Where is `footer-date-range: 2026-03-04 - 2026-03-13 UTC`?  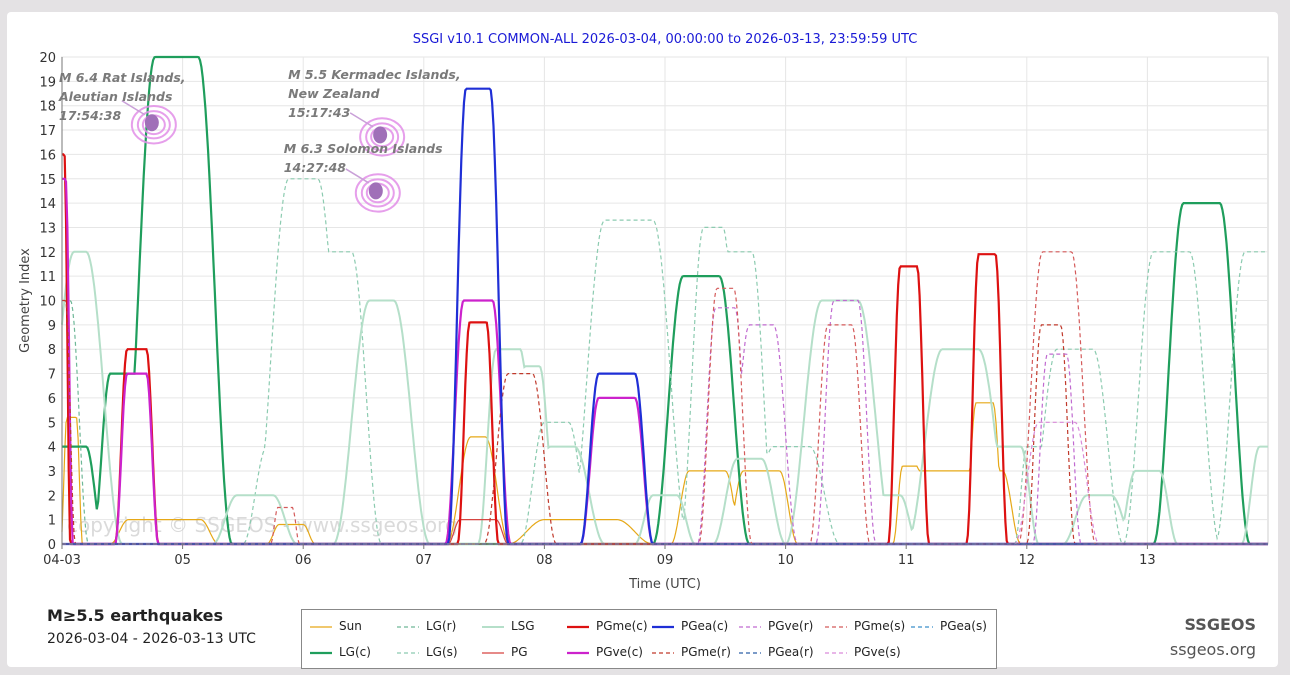
footer-date-range: 2026-03-04 - 2026-03-13 UTC is located at coordinates (151, 639).